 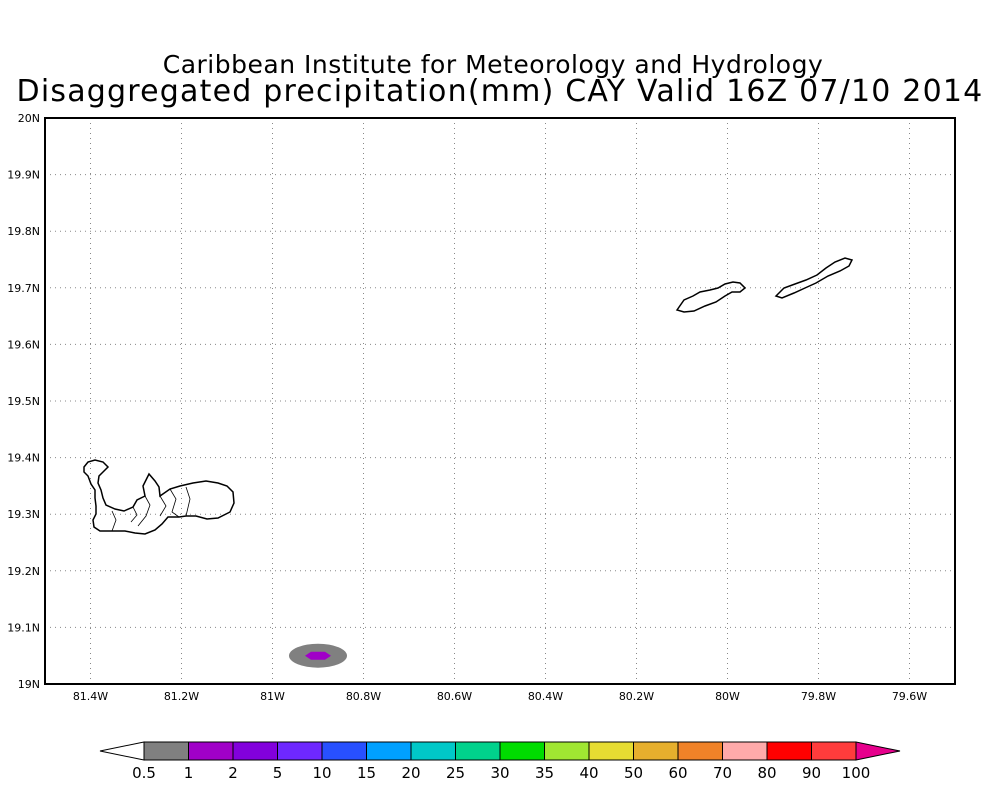 I want to click on precip-cell-inner, so click(x=318, y=655).